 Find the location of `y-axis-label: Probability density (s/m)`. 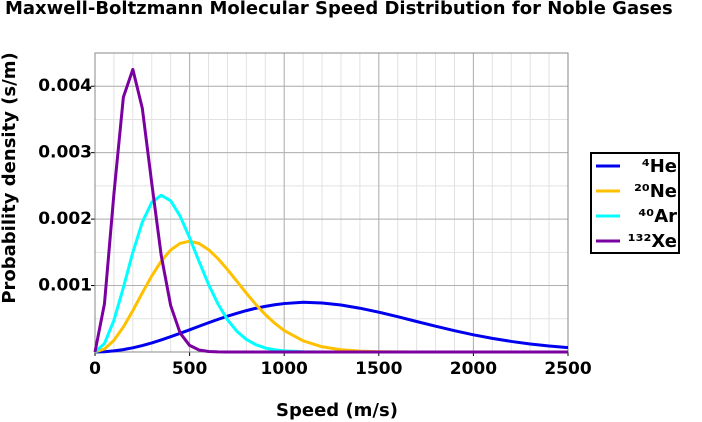

y-axis-label: Probability density (s/m) is located at coordinates (10, 177).